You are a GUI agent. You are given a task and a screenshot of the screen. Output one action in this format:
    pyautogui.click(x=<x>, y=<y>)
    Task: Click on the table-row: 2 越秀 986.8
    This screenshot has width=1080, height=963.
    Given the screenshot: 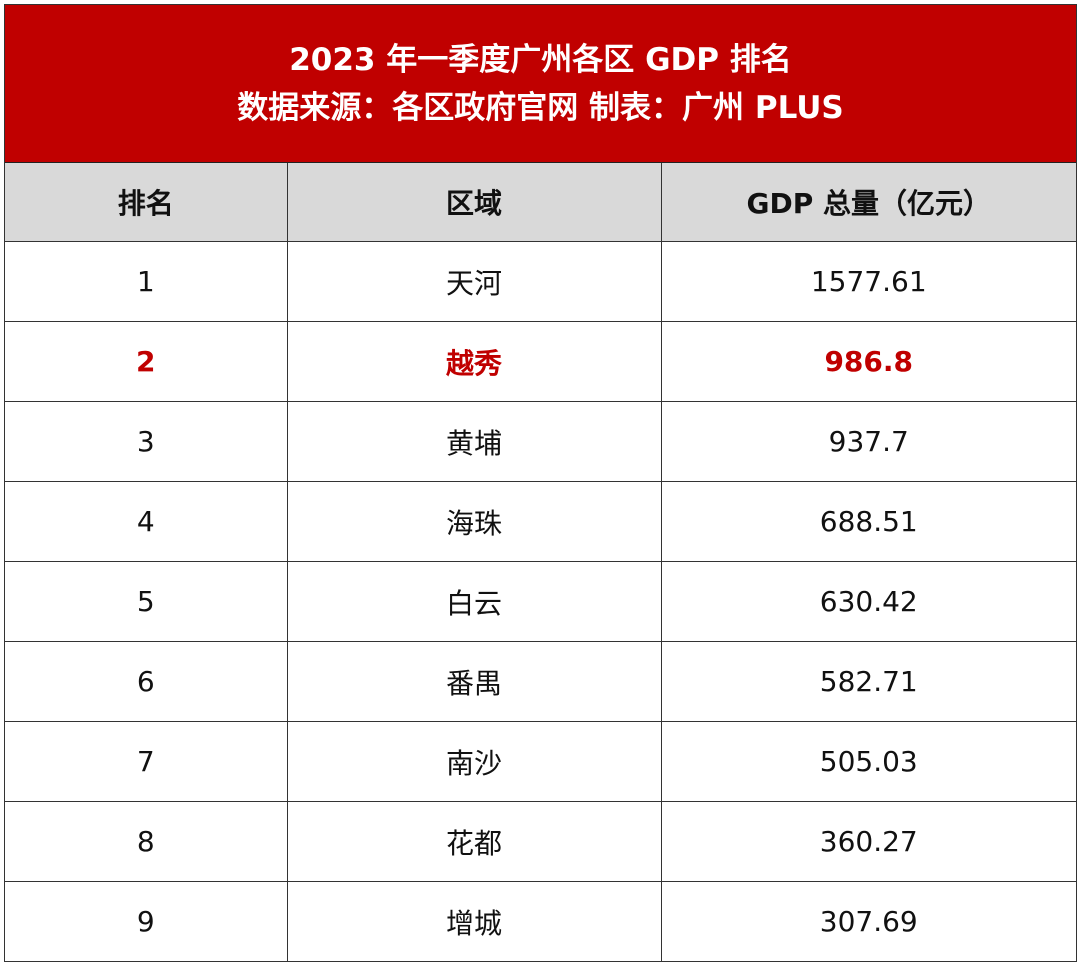 What is the action you would take?
    pyautogui.click(x=540, y=361)
    